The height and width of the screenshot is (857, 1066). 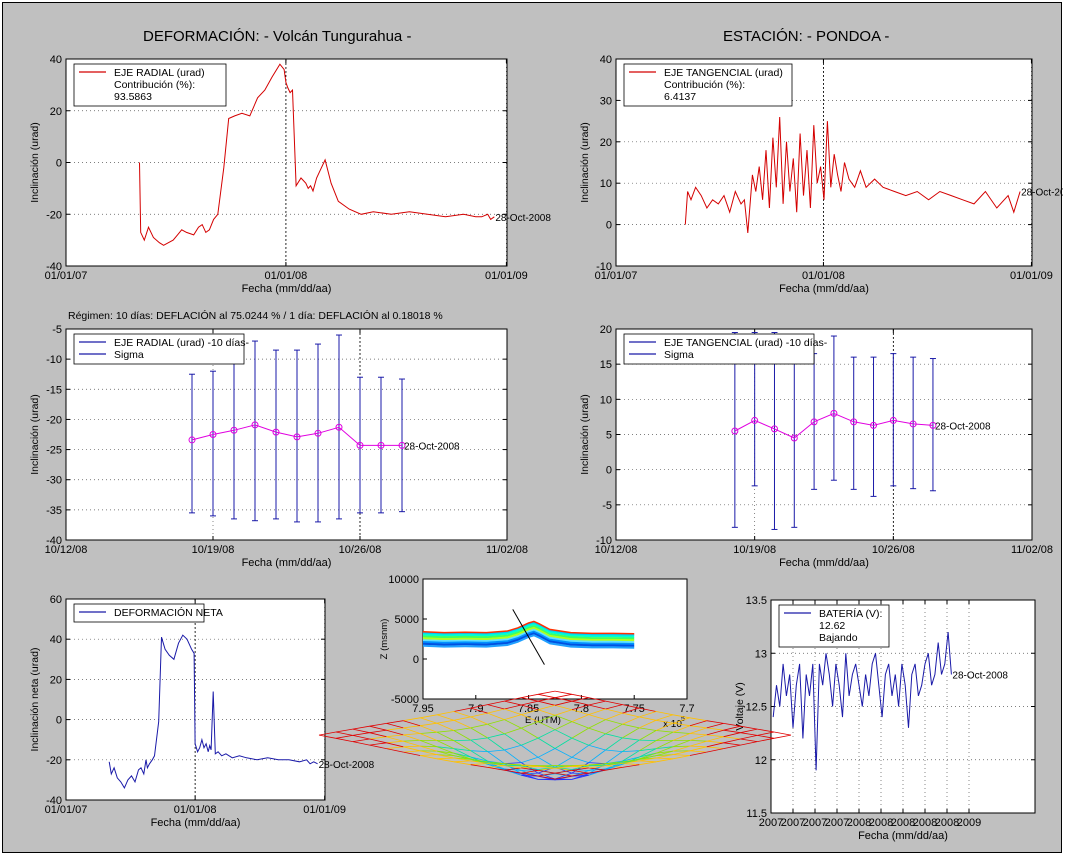 I want to click on legend-label: EJE RADIAL (urad), so click(x=159, y=73).